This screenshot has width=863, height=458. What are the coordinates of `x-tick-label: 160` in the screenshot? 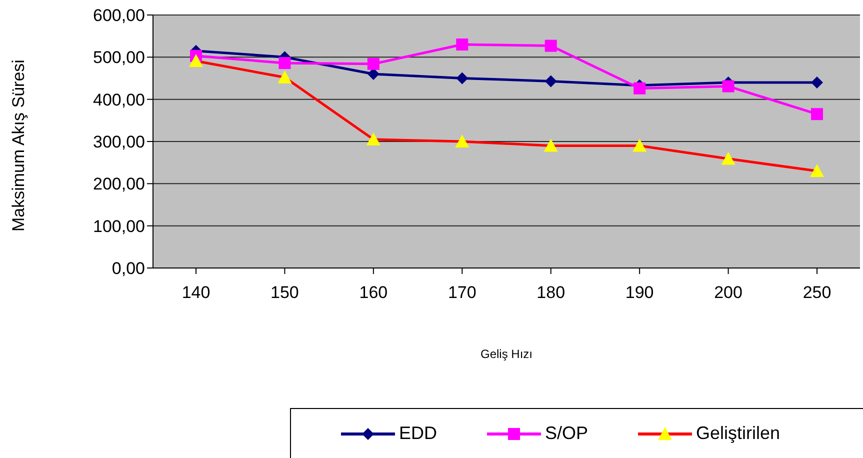 It's located at (373, 292).